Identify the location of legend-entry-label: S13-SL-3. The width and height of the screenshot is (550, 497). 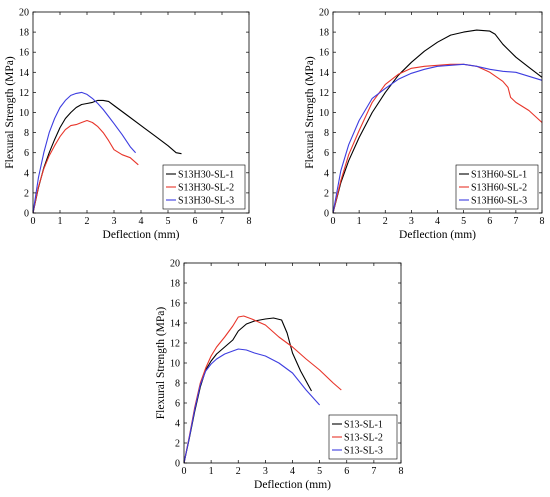
(363, 451).